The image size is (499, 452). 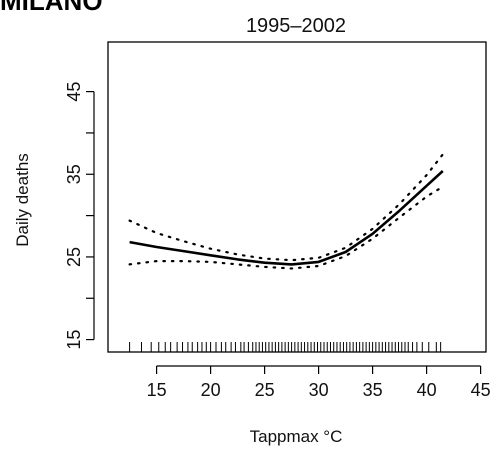 What do you see at coordinates (296, 436) in the screenshot?
I see `x-axis-label: Tappmax °C` at bounding box center [296, 436].